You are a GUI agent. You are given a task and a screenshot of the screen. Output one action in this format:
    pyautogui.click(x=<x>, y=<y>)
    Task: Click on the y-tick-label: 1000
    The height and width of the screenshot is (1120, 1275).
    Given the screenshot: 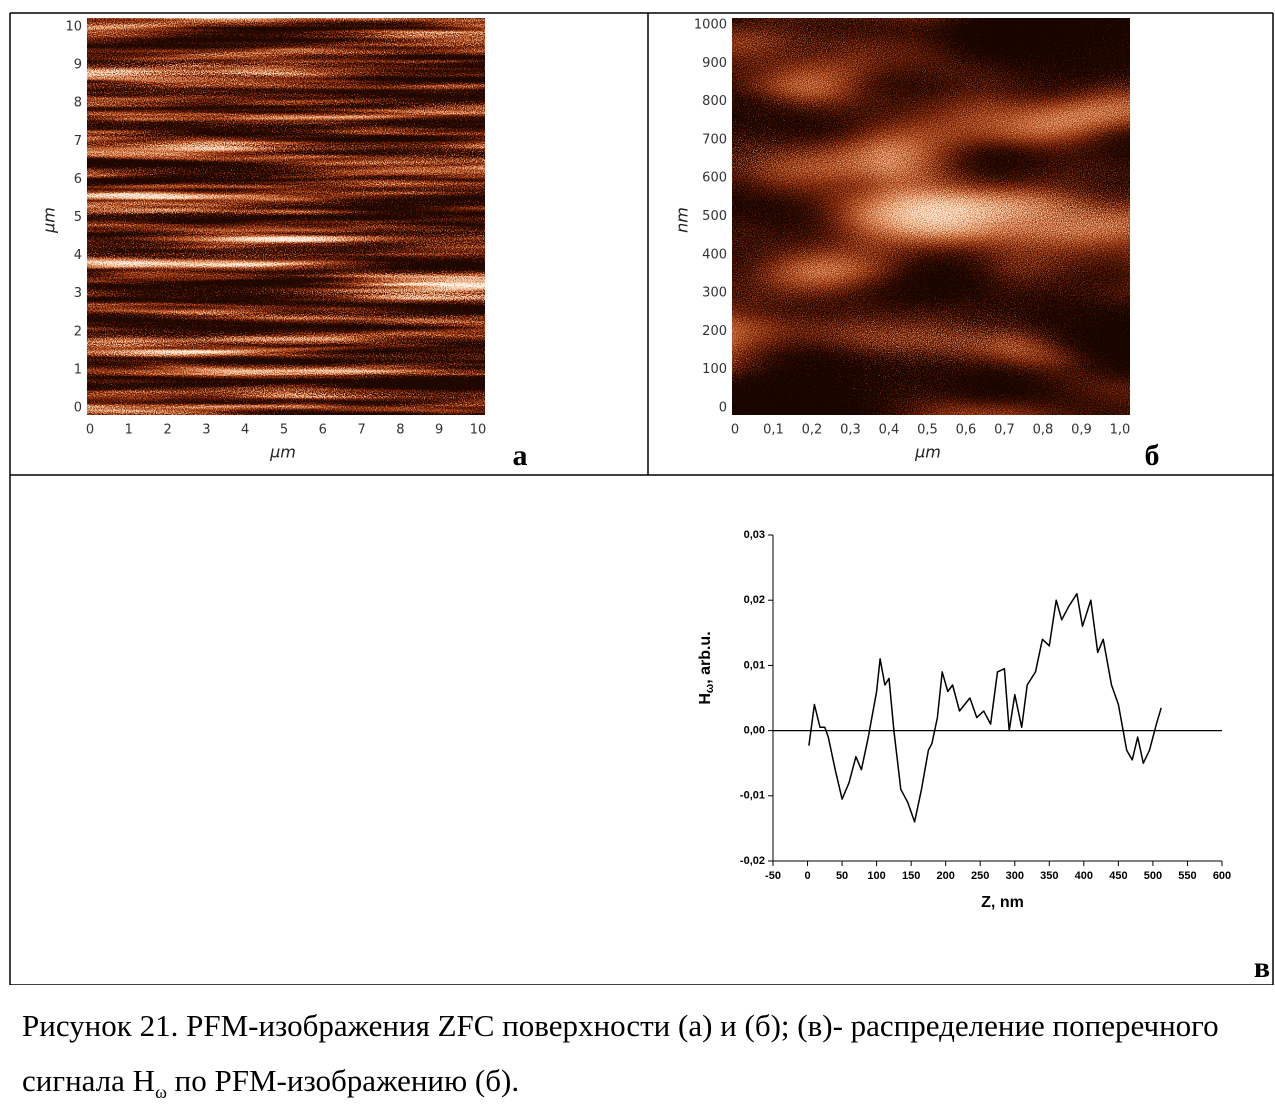 What is the action you would take?
    pyautogui.click(x=710, y=25)
    